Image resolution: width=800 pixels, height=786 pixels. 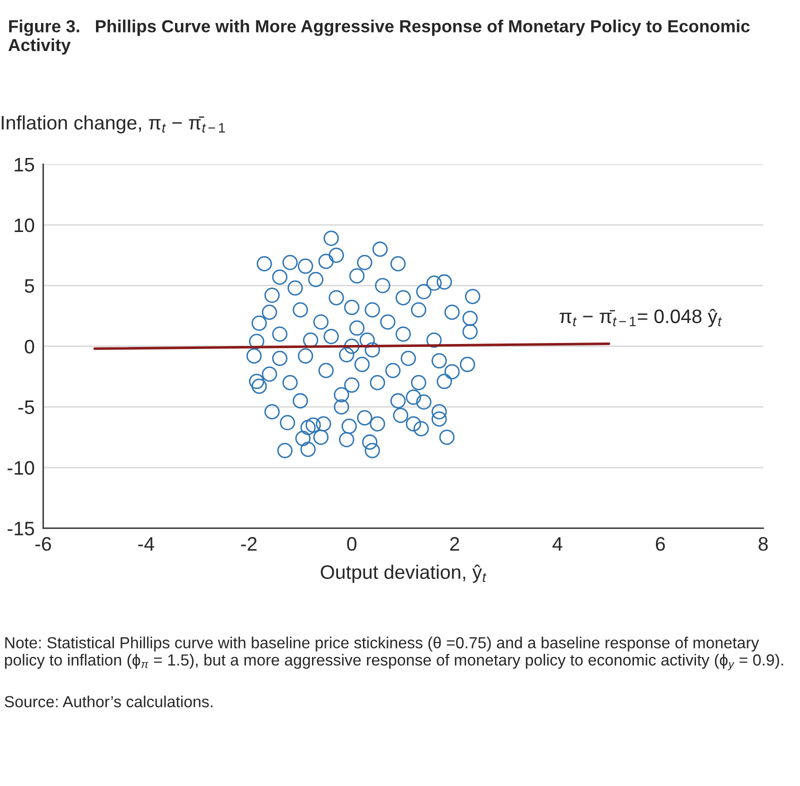 What do you see at coordinates (24, 225) in the screenshot?
I see `y-tick-label: 10` at bounding box center [24, 225].